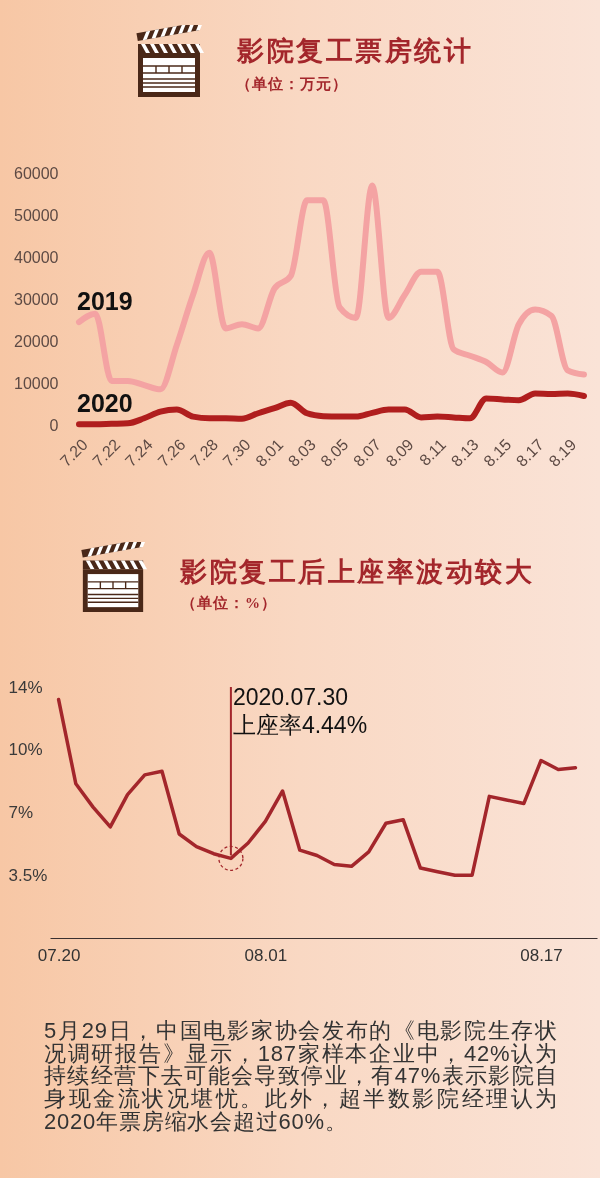  I want to click on y-tick-label: 14%, so click(25, 687).